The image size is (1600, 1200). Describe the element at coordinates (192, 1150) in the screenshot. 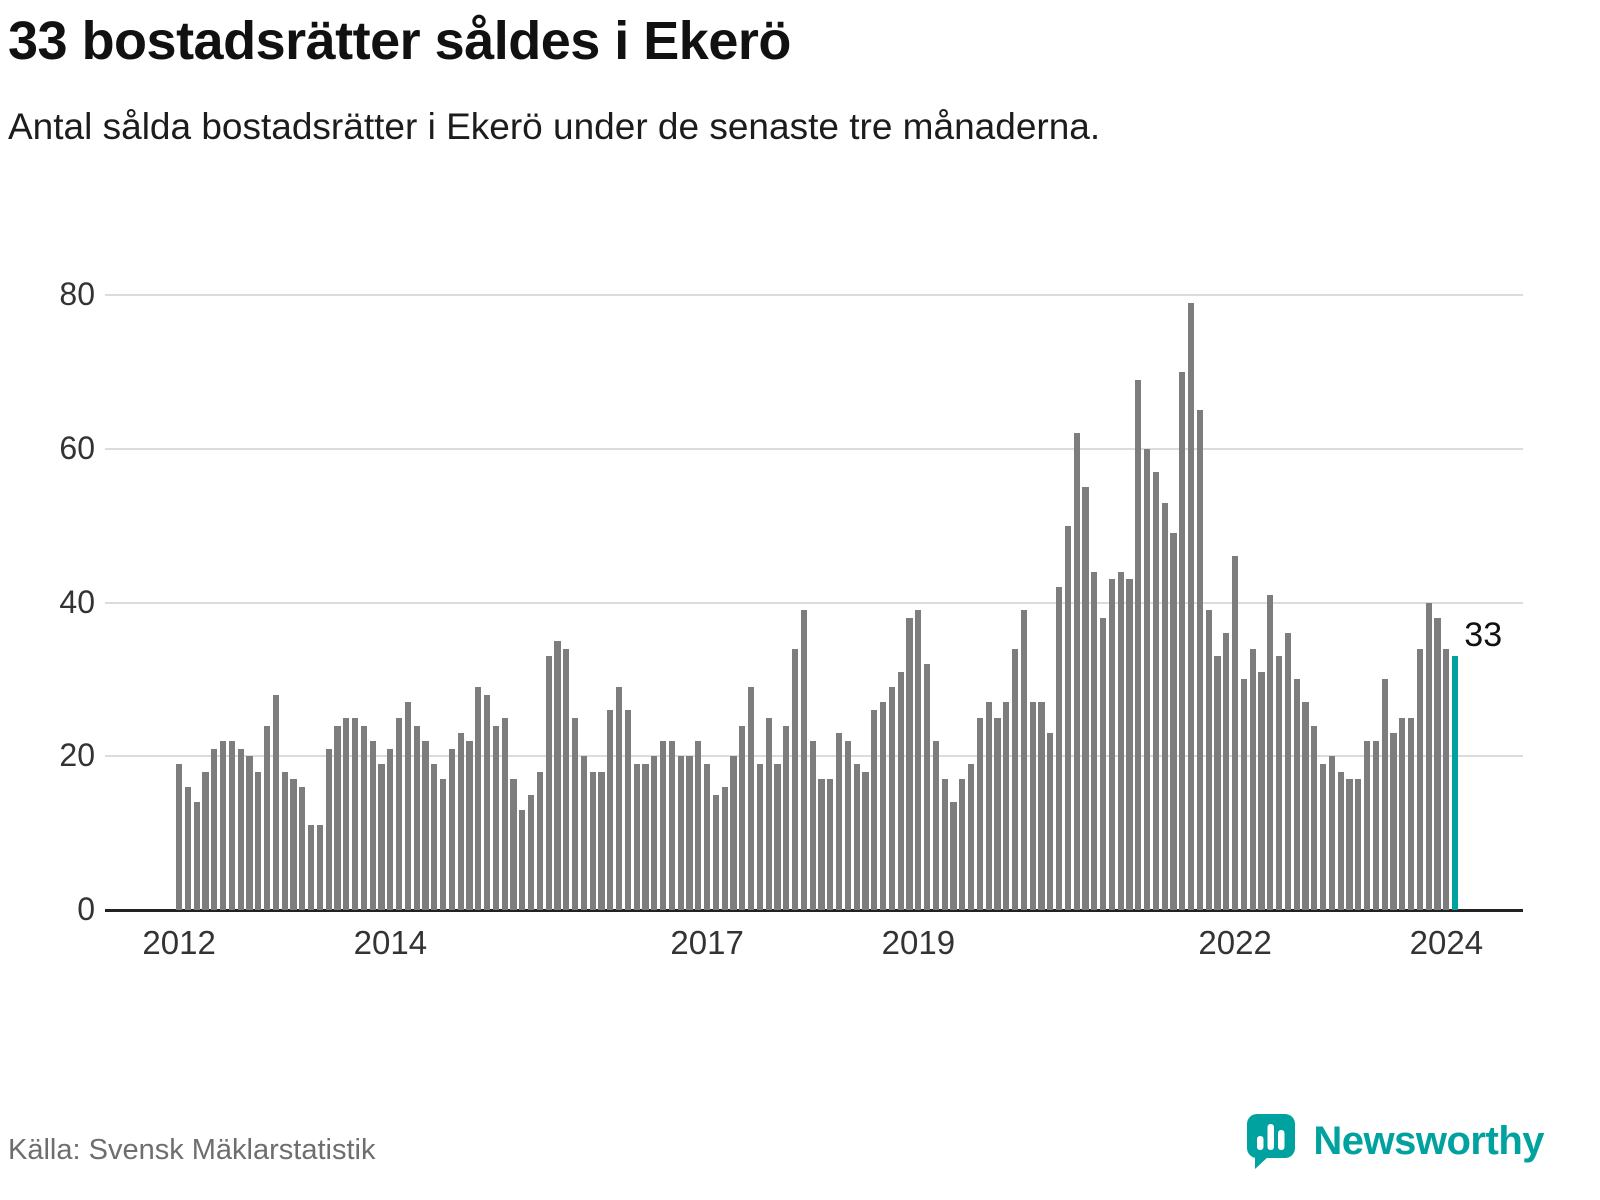

I see `source-text: Källa: Svensk Mäklarstatistik` at that location.